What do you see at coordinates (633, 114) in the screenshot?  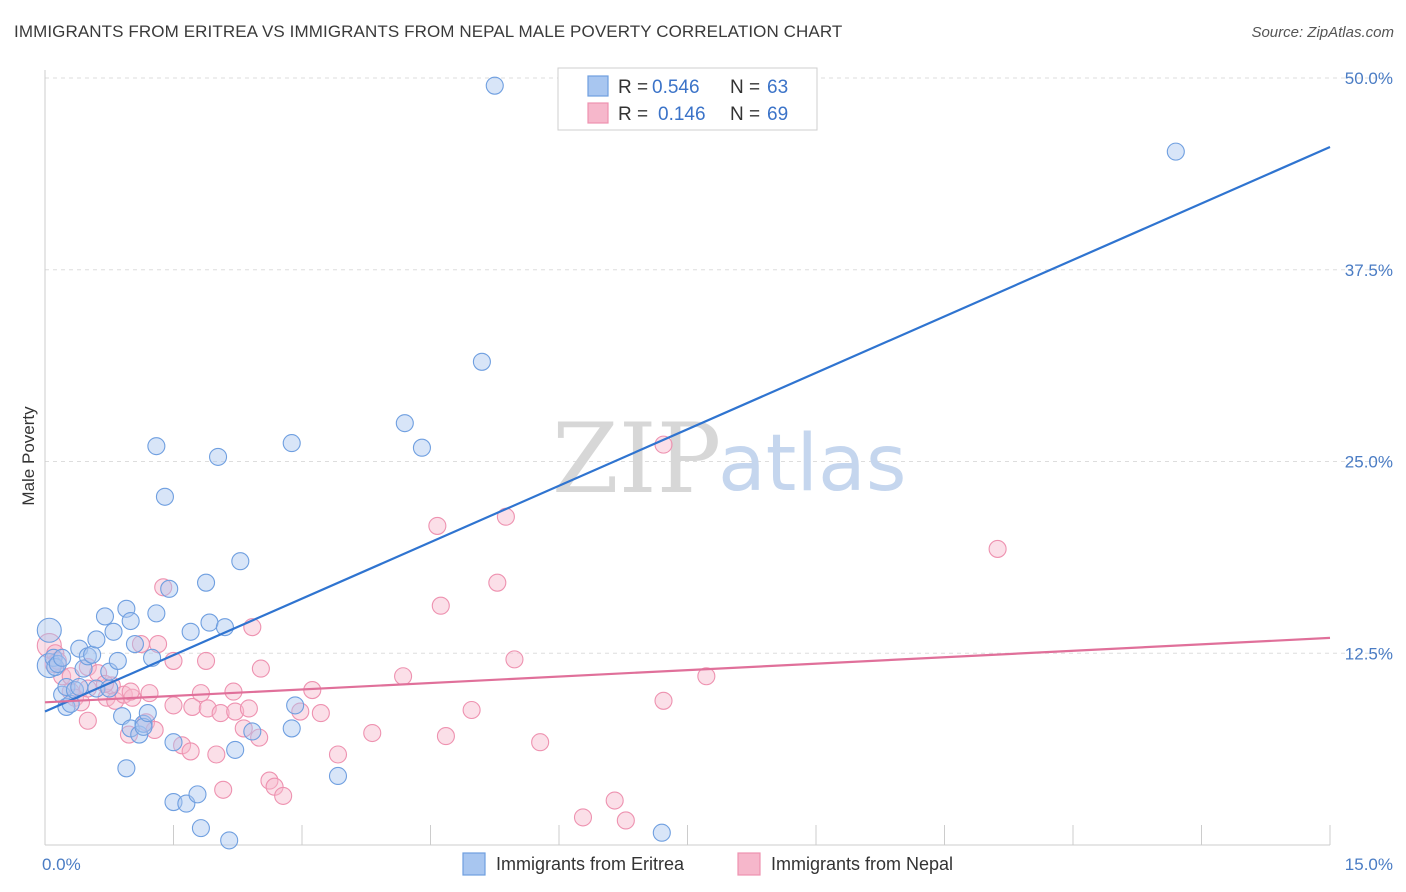 I see `legend-nepal-r-label: R =` at bounding box center [633, 114].